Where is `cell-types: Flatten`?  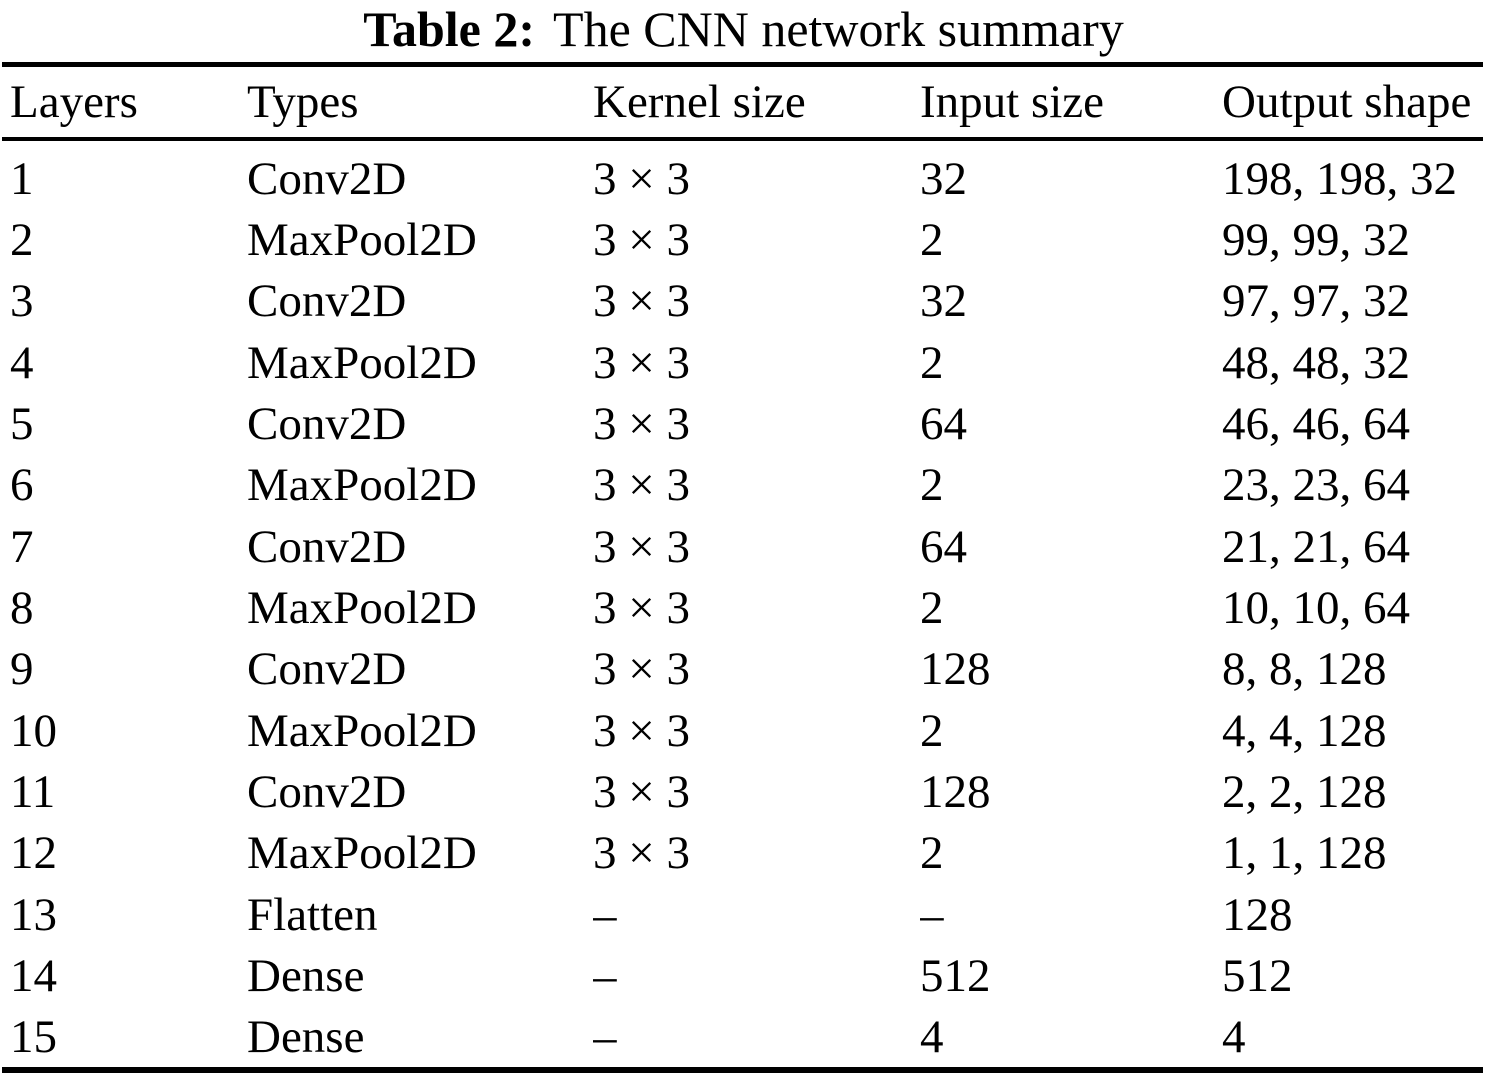 cell-types: Flatten is located at coordinates (312, 914).